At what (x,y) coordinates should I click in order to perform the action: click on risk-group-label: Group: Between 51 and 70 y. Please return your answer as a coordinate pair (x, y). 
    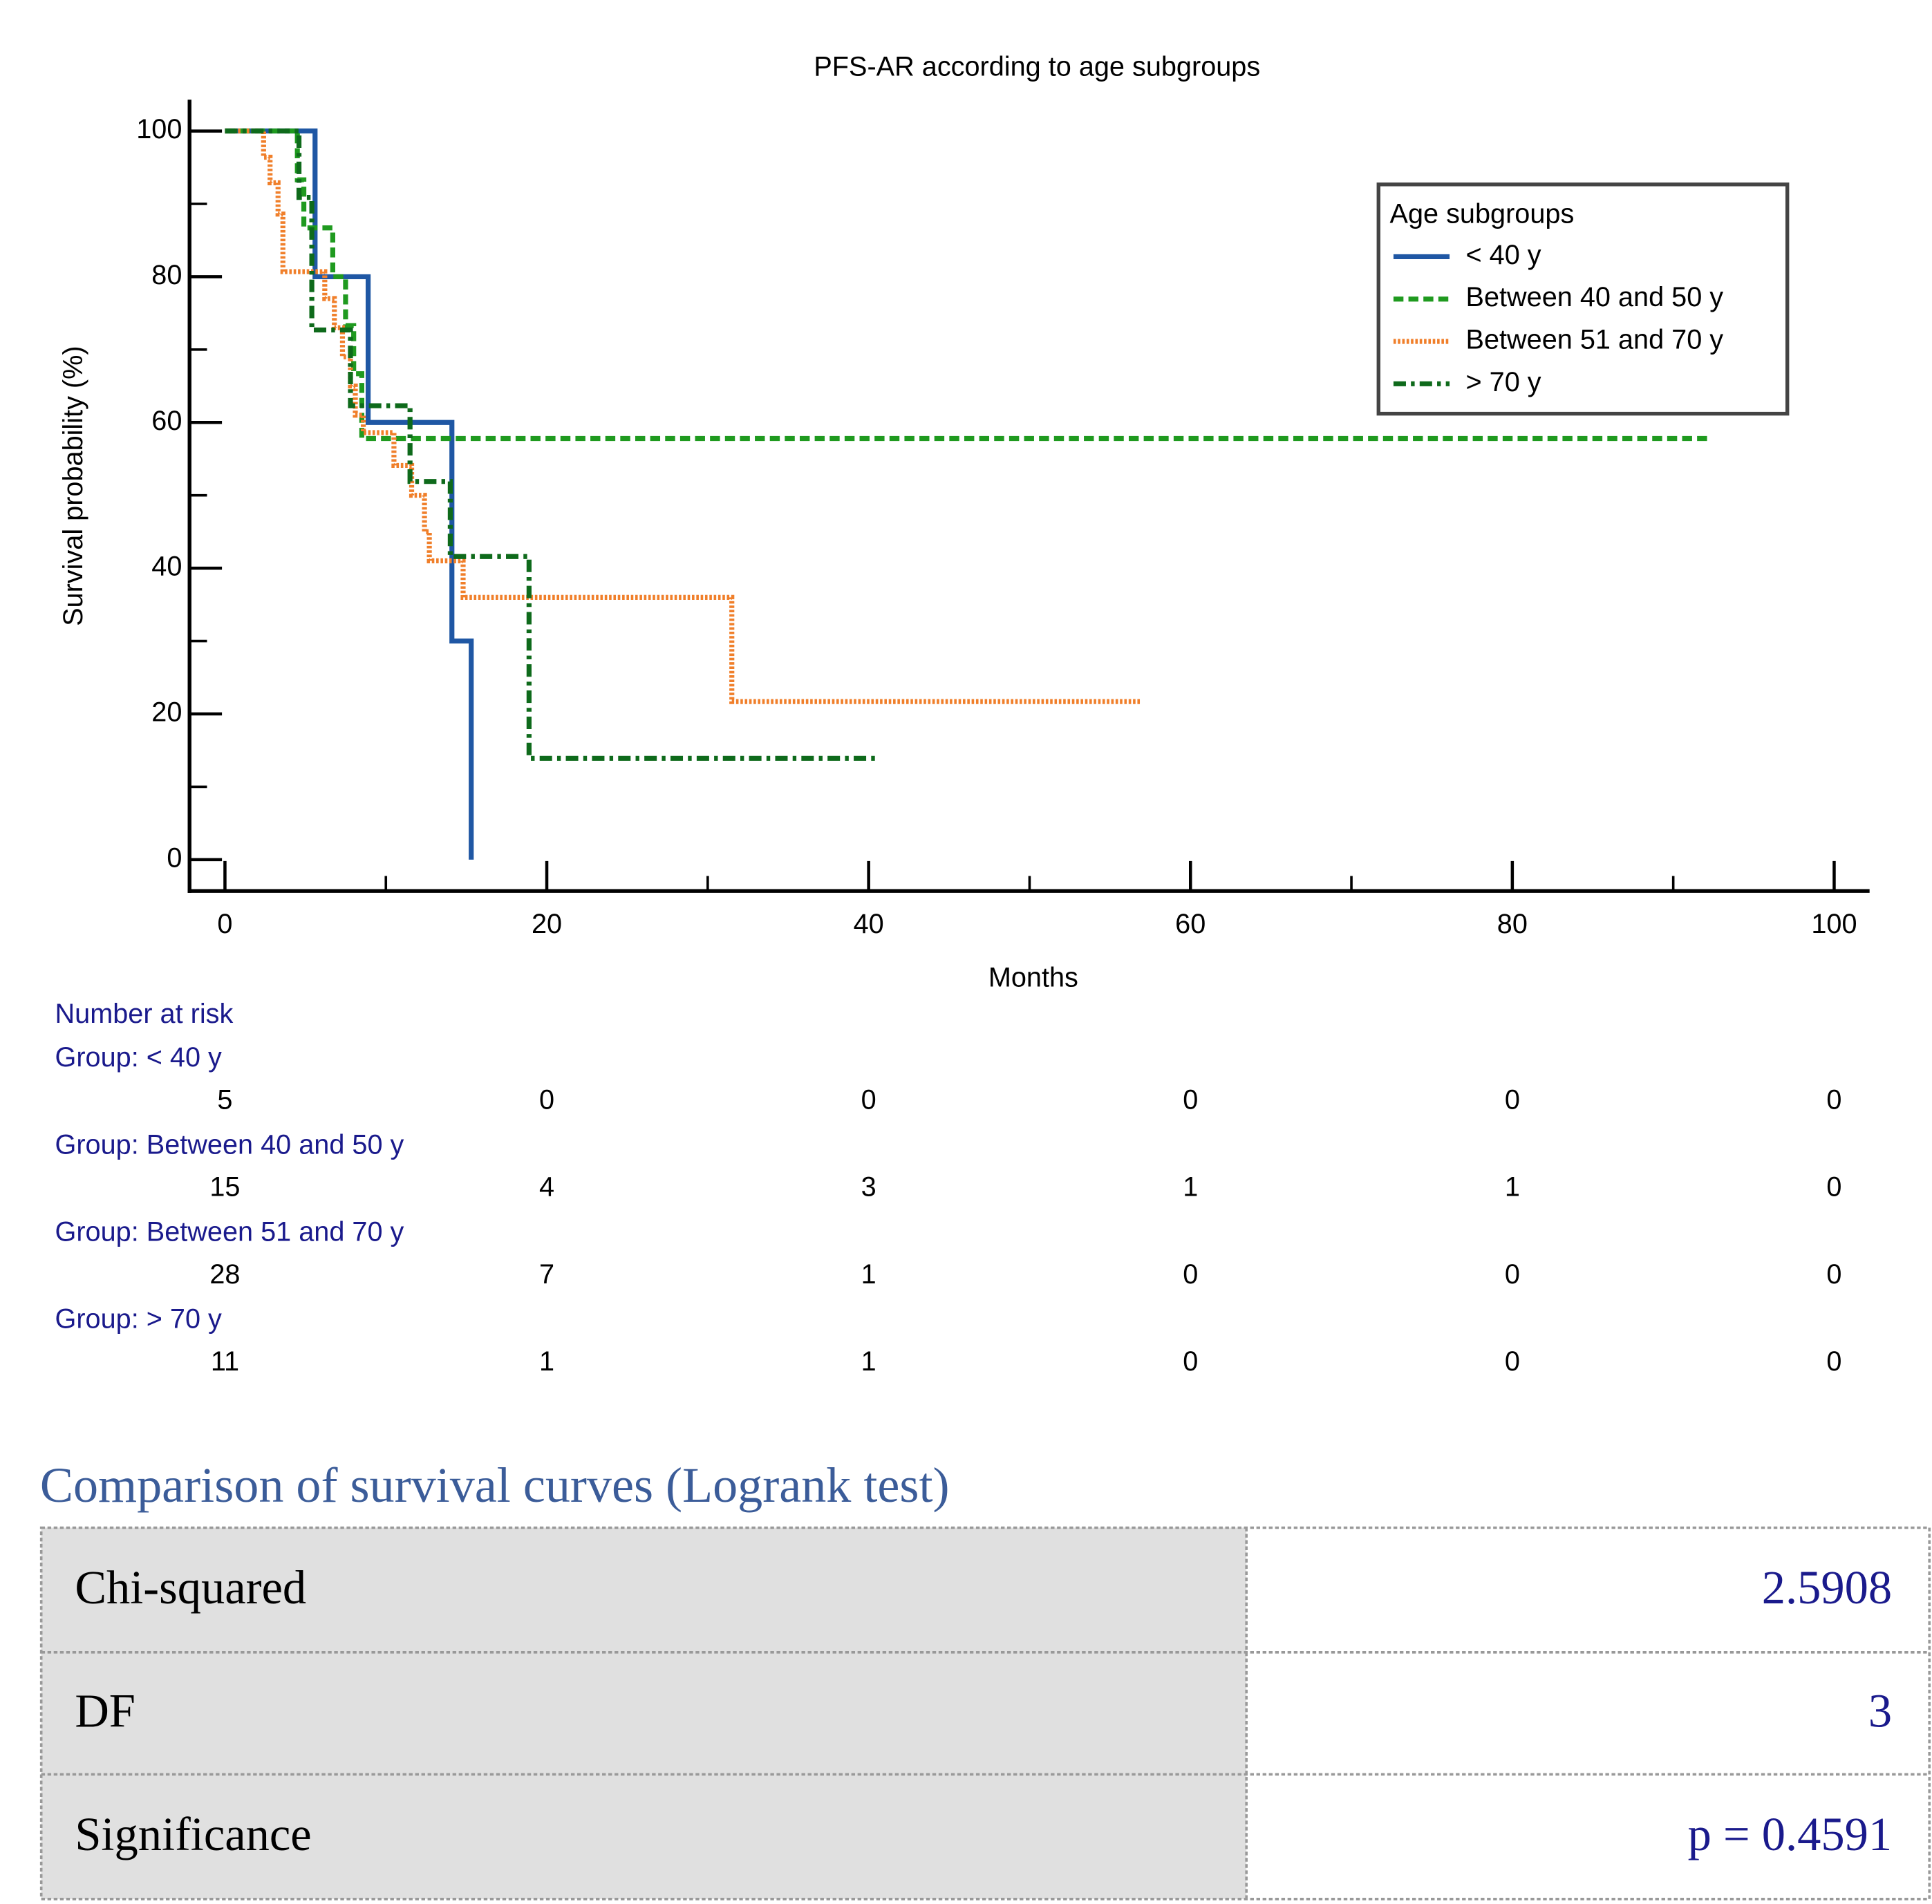
    Looking at the image, I should click on (229, 1231).